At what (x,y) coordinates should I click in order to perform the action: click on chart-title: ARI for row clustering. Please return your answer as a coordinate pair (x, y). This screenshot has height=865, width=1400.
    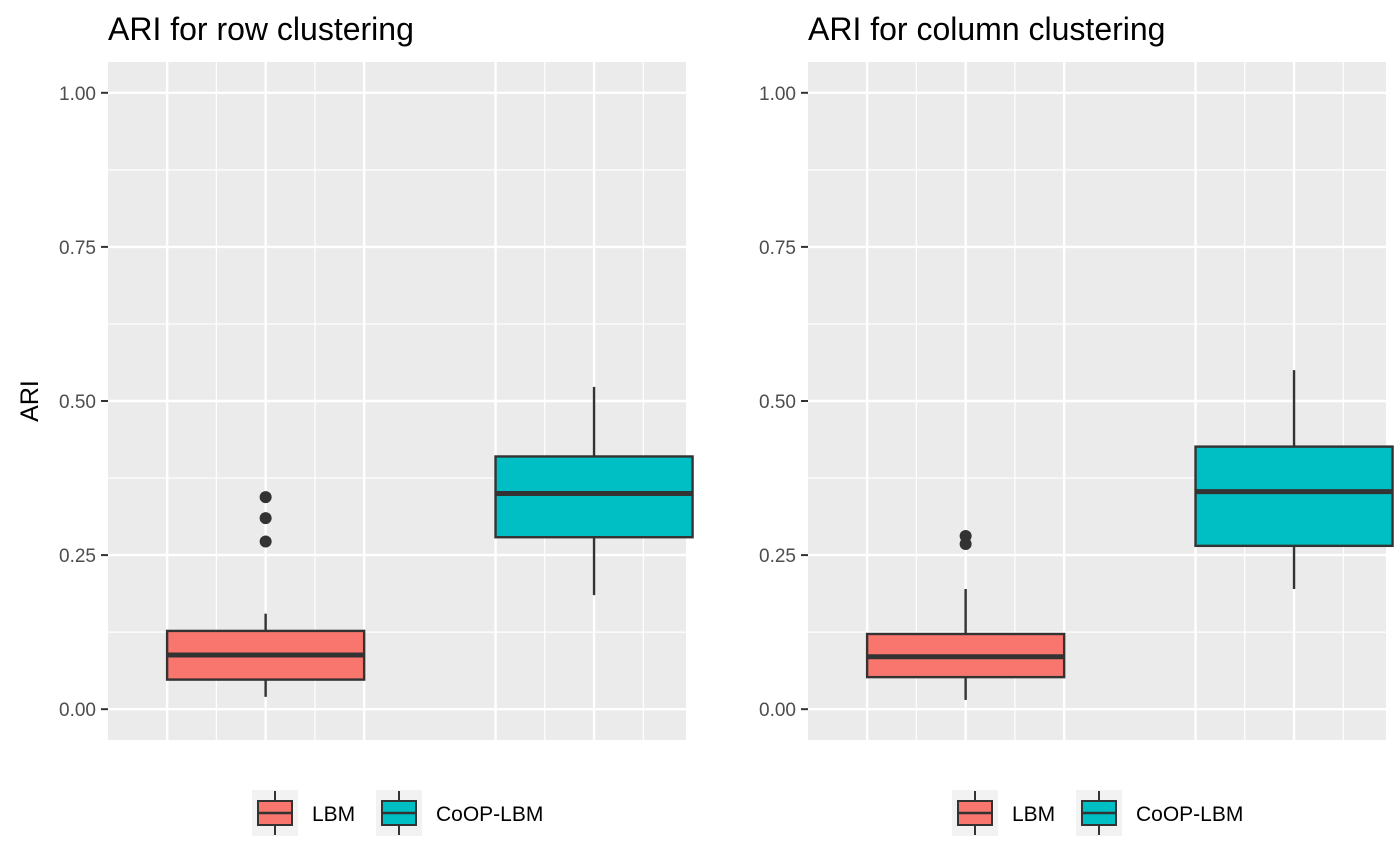
    Looking at the image, I should click on (261, 29).